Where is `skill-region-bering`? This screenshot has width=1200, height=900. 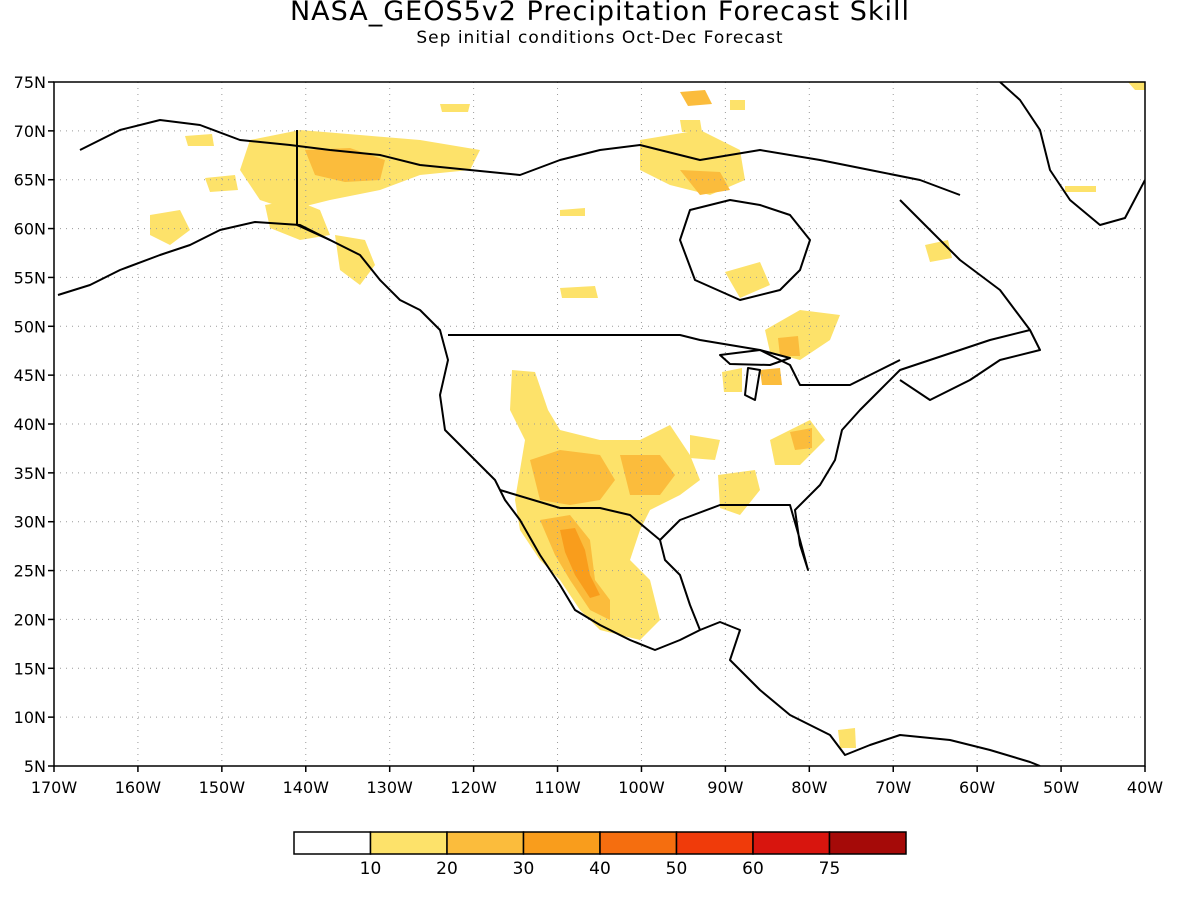 skill-region-bering is located at coordinates (221, 183).